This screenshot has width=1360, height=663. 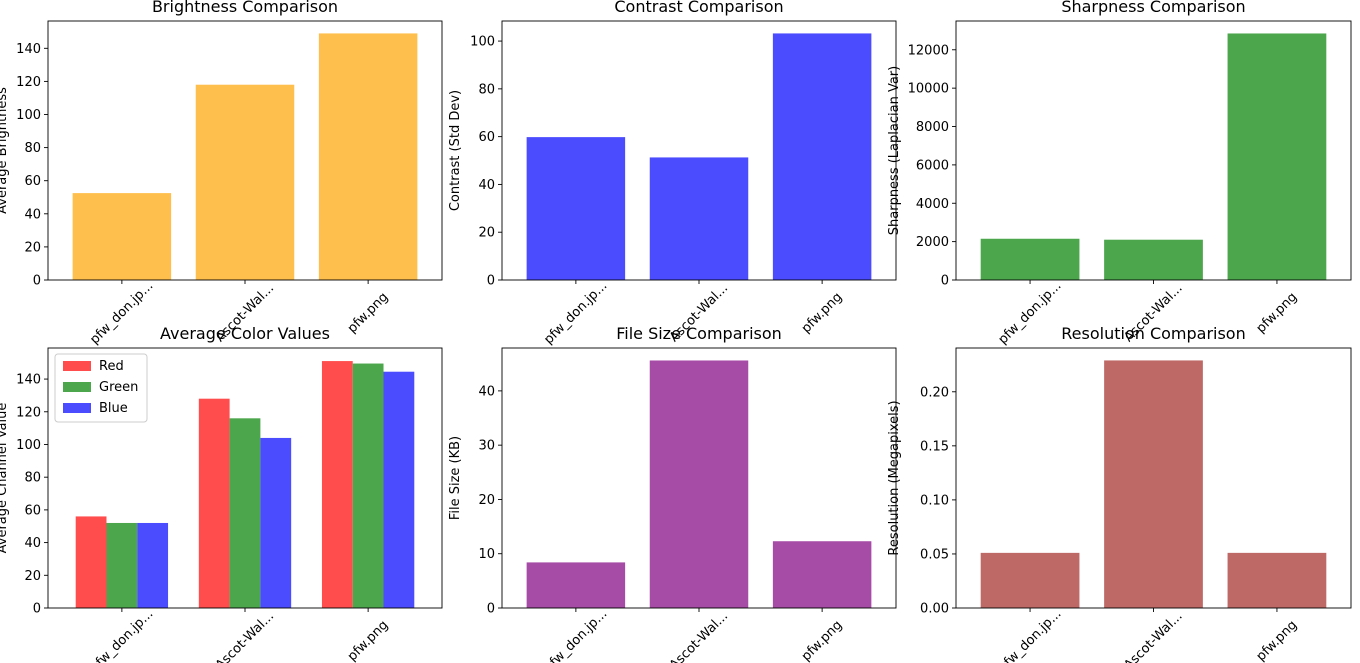 What do you see at coordinates (928, 50) in the screenshot?
I see `y-tick-label: 12000` at bounding box center [928, 50].